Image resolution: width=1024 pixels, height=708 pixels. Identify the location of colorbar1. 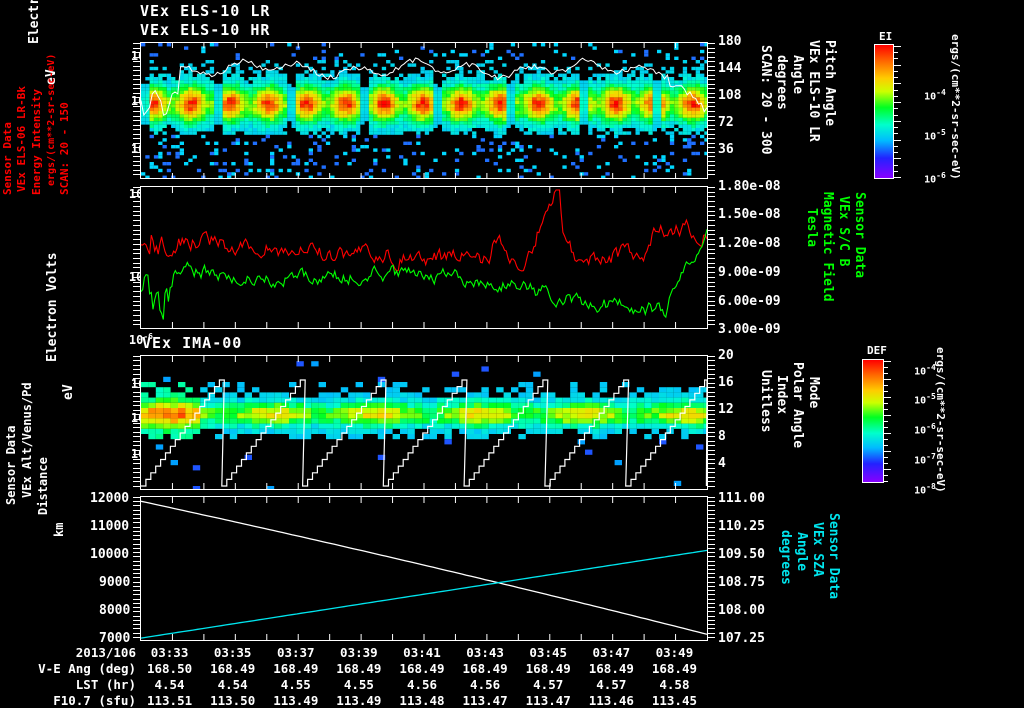
(884, 111).